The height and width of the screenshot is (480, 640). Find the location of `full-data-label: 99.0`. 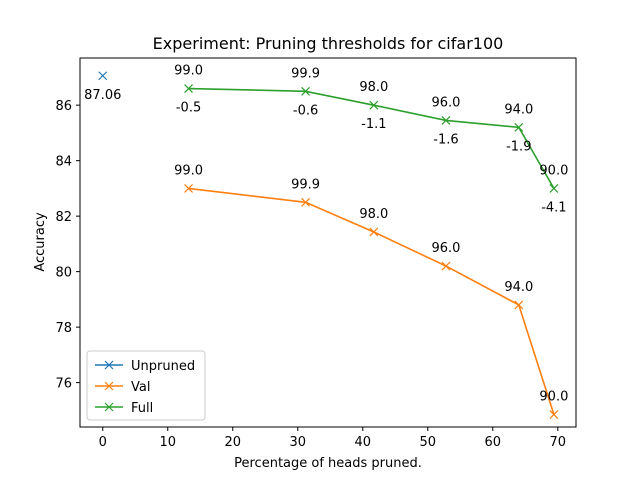

full-data-label: 99.0 is located at coordinates (188, 71).